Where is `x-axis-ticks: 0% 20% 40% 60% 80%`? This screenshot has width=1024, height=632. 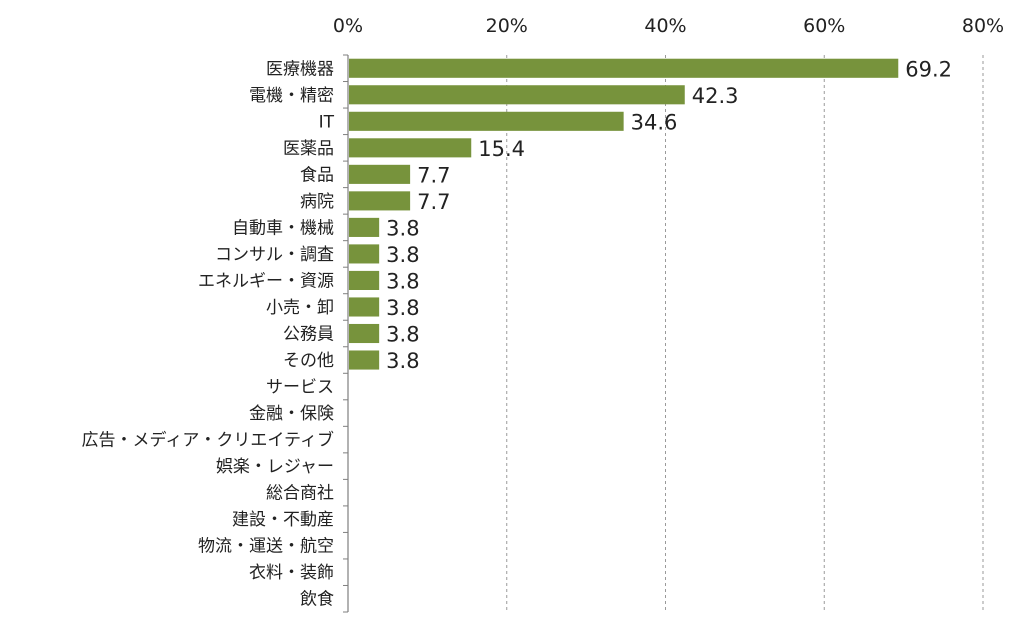
x-axis-ticks: 0% 20% 40% 60% 80% is located at coordinates (668, 26).